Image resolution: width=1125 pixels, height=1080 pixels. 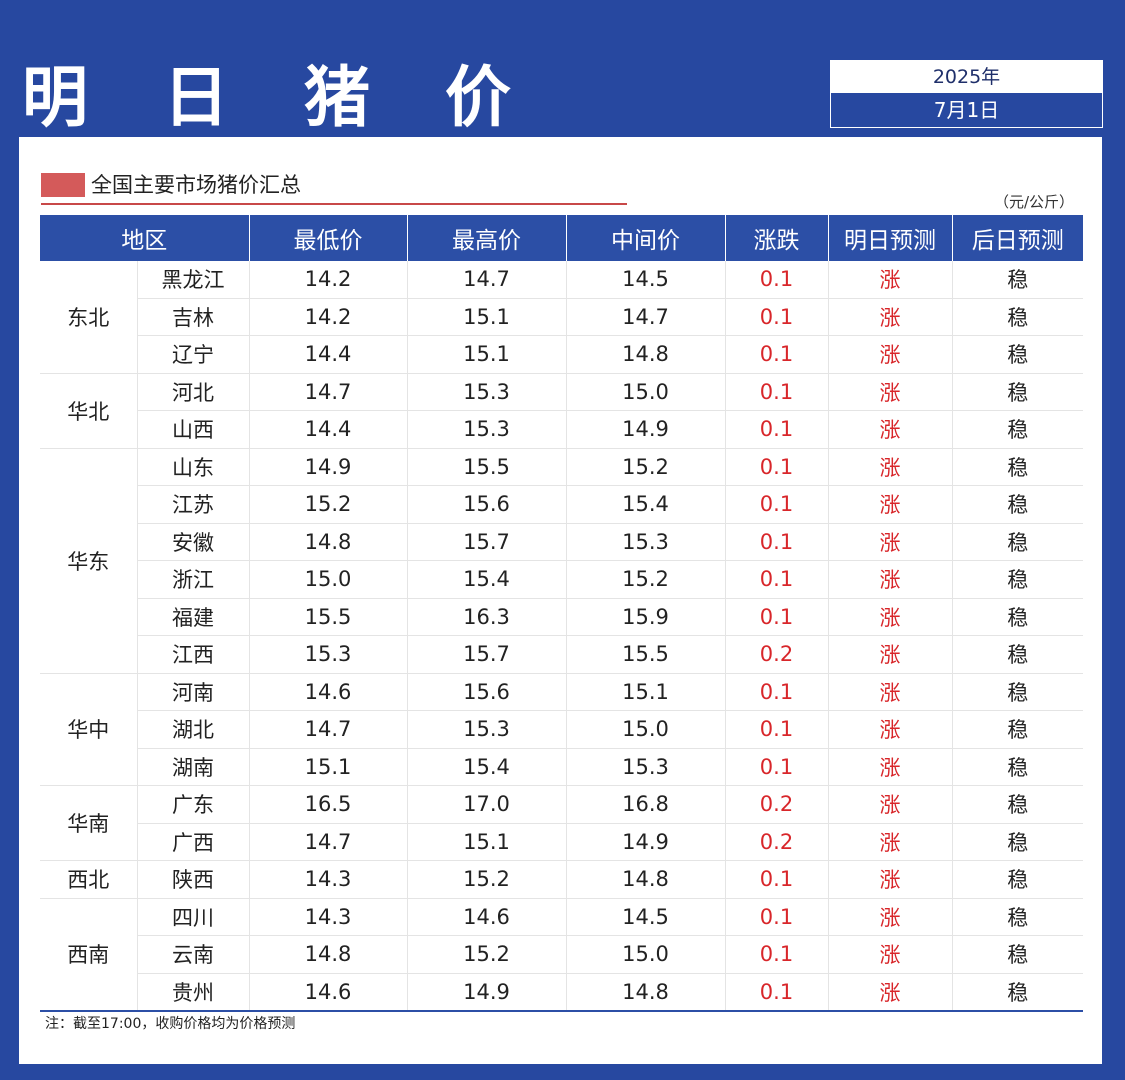 What do you see at coordinates (193, 804) in the screenshot?
I see `province-cell: 广东` at bounding box center [193, 804].